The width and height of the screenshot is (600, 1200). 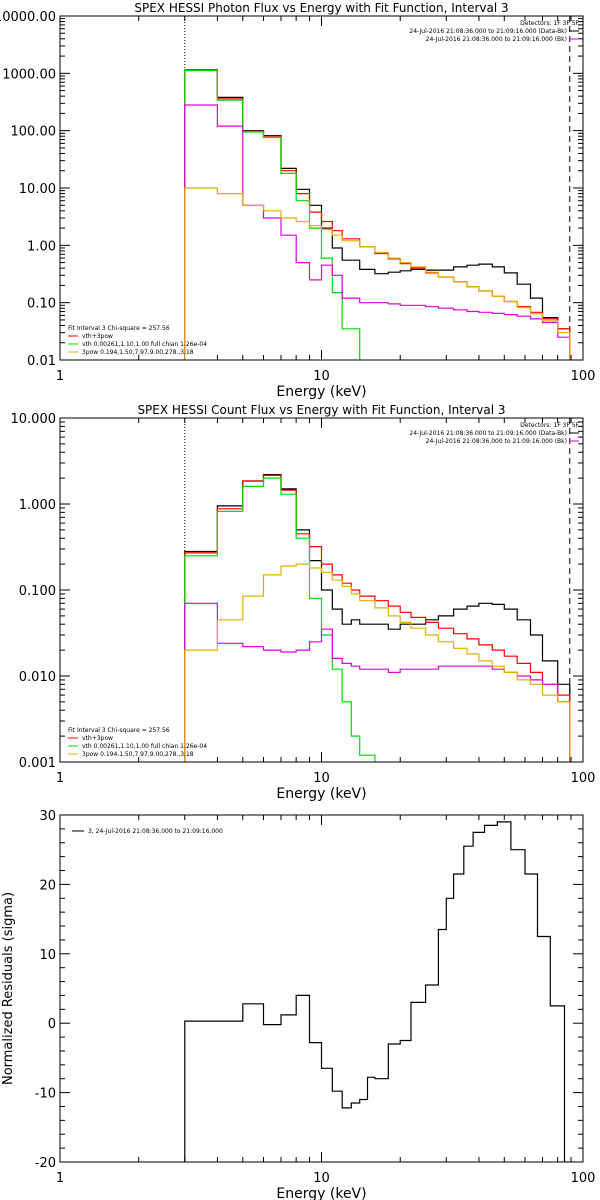 What do you see at coordinates (37, 189) in the screenshot?
I see `y-tick-label: 10.00` at bounding box center [37, 189].